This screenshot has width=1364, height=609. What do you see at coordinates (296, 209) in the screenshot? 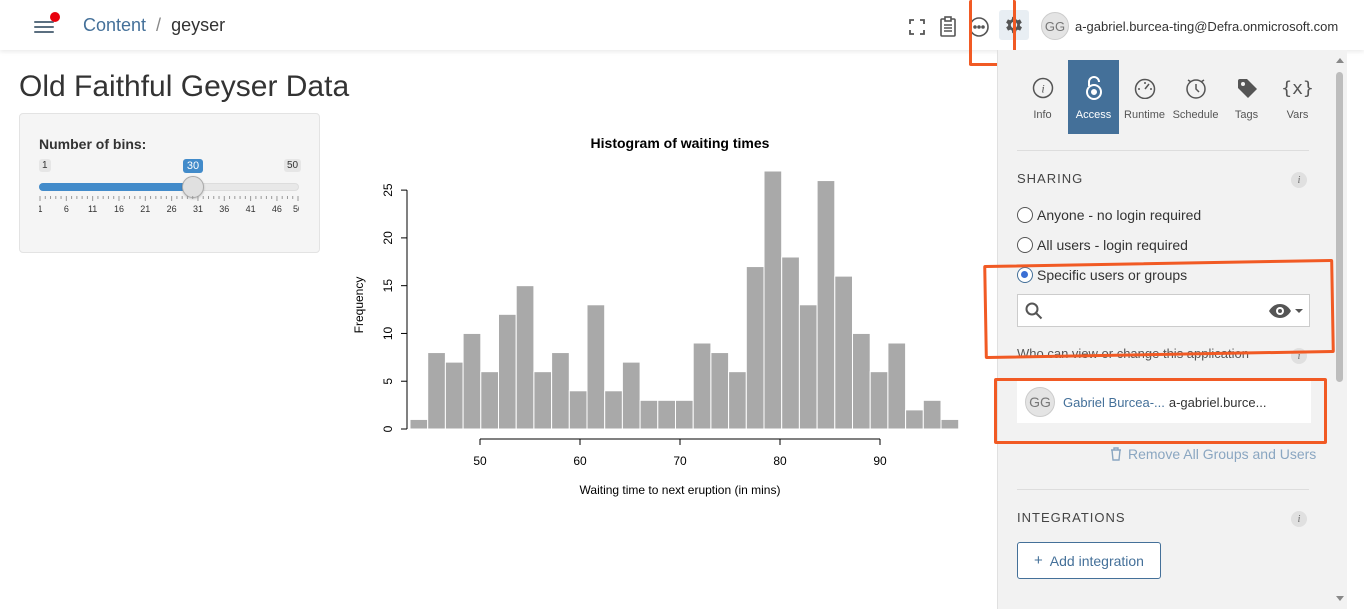
I see `slider-tick-label: 50` at bounding box center [296, 209].